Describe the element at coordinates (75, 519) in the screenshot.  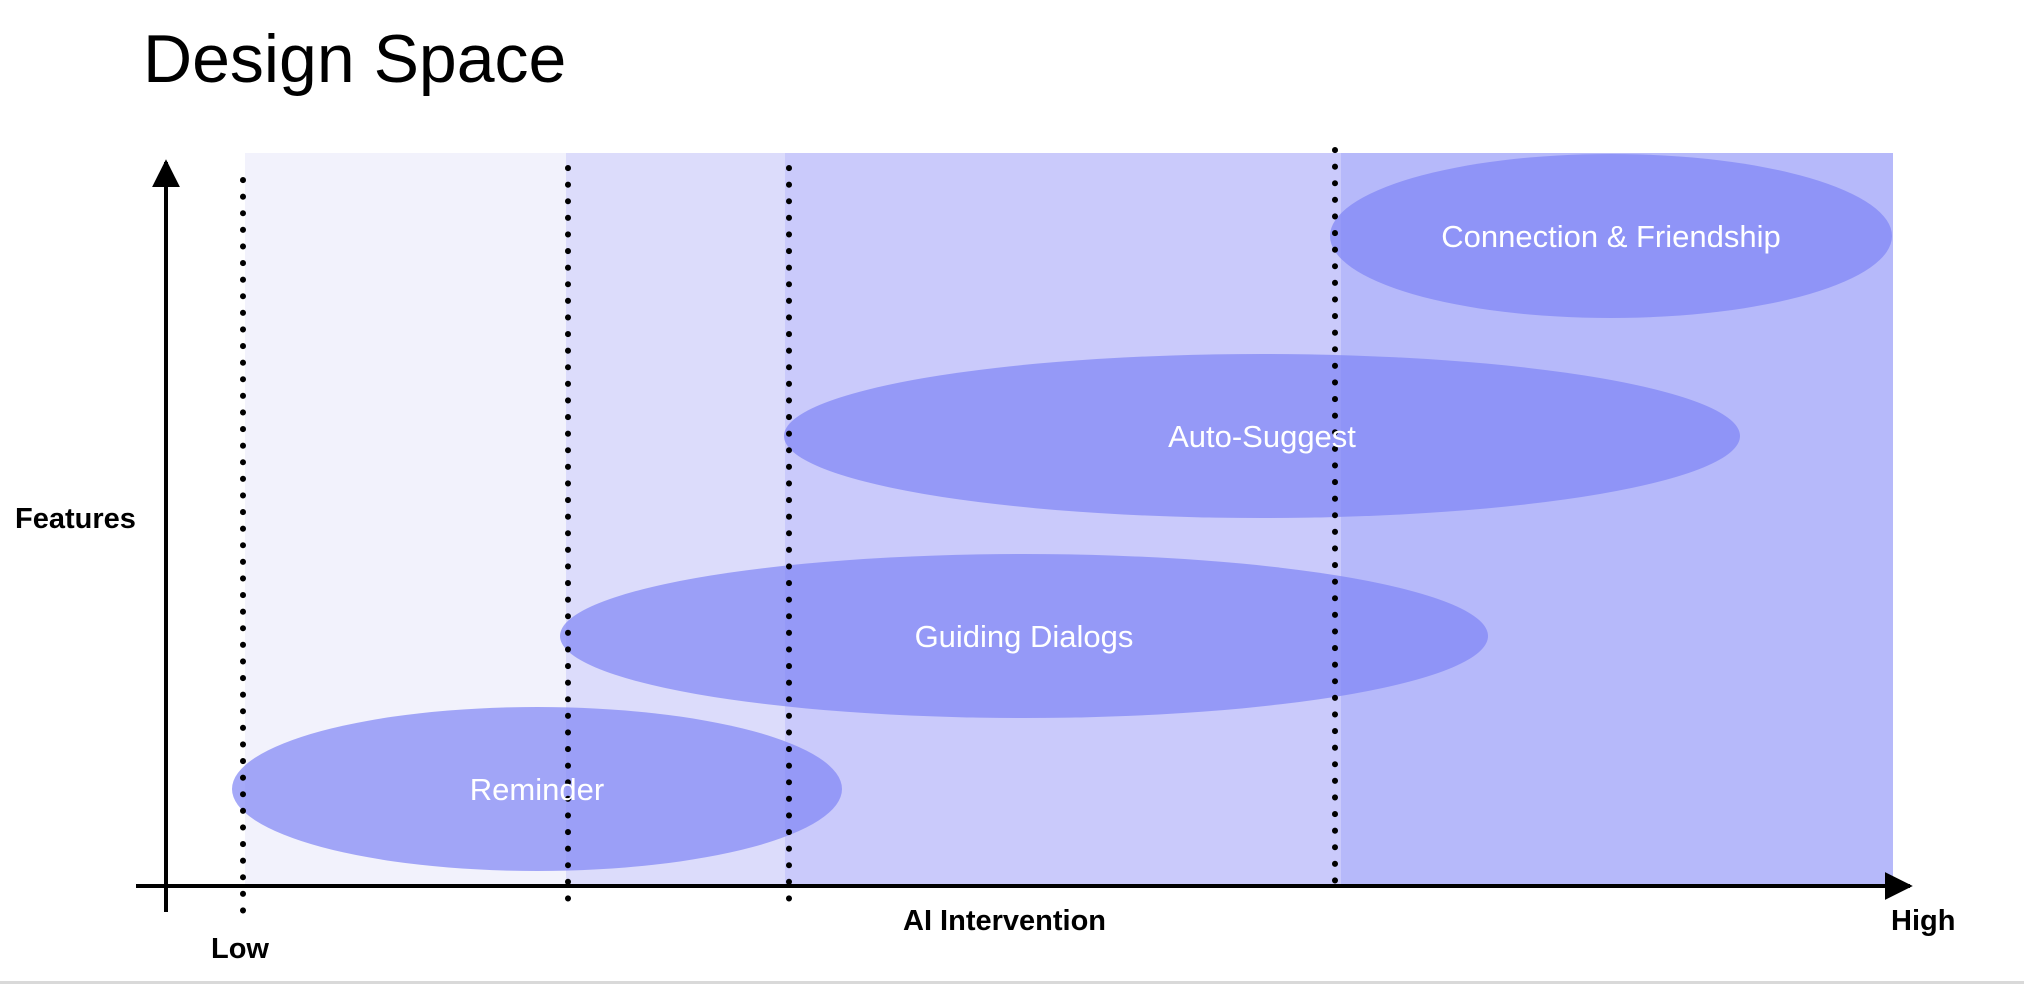
I see `y-axis-label: Features` at that location.